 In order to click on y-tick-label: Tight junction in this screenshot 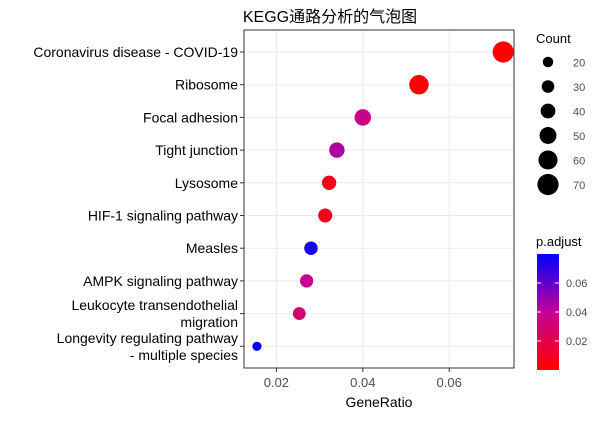, I will do `click(196, 150)`.